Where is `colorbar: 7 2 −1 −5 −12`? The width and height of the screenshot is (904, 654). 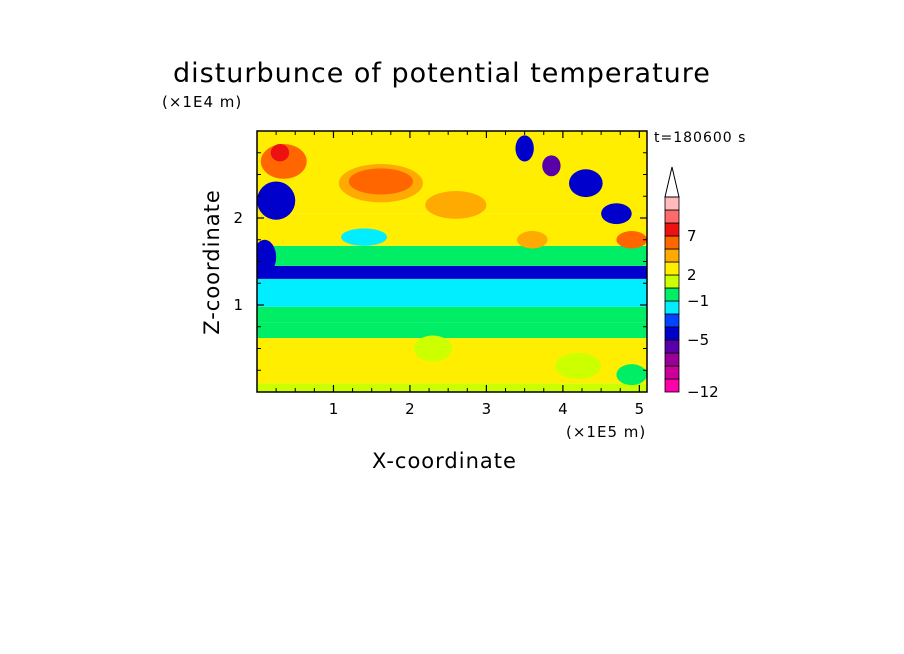
colorbar: 7 2 −1 −5 −12 is located at coordinates (691, 283).